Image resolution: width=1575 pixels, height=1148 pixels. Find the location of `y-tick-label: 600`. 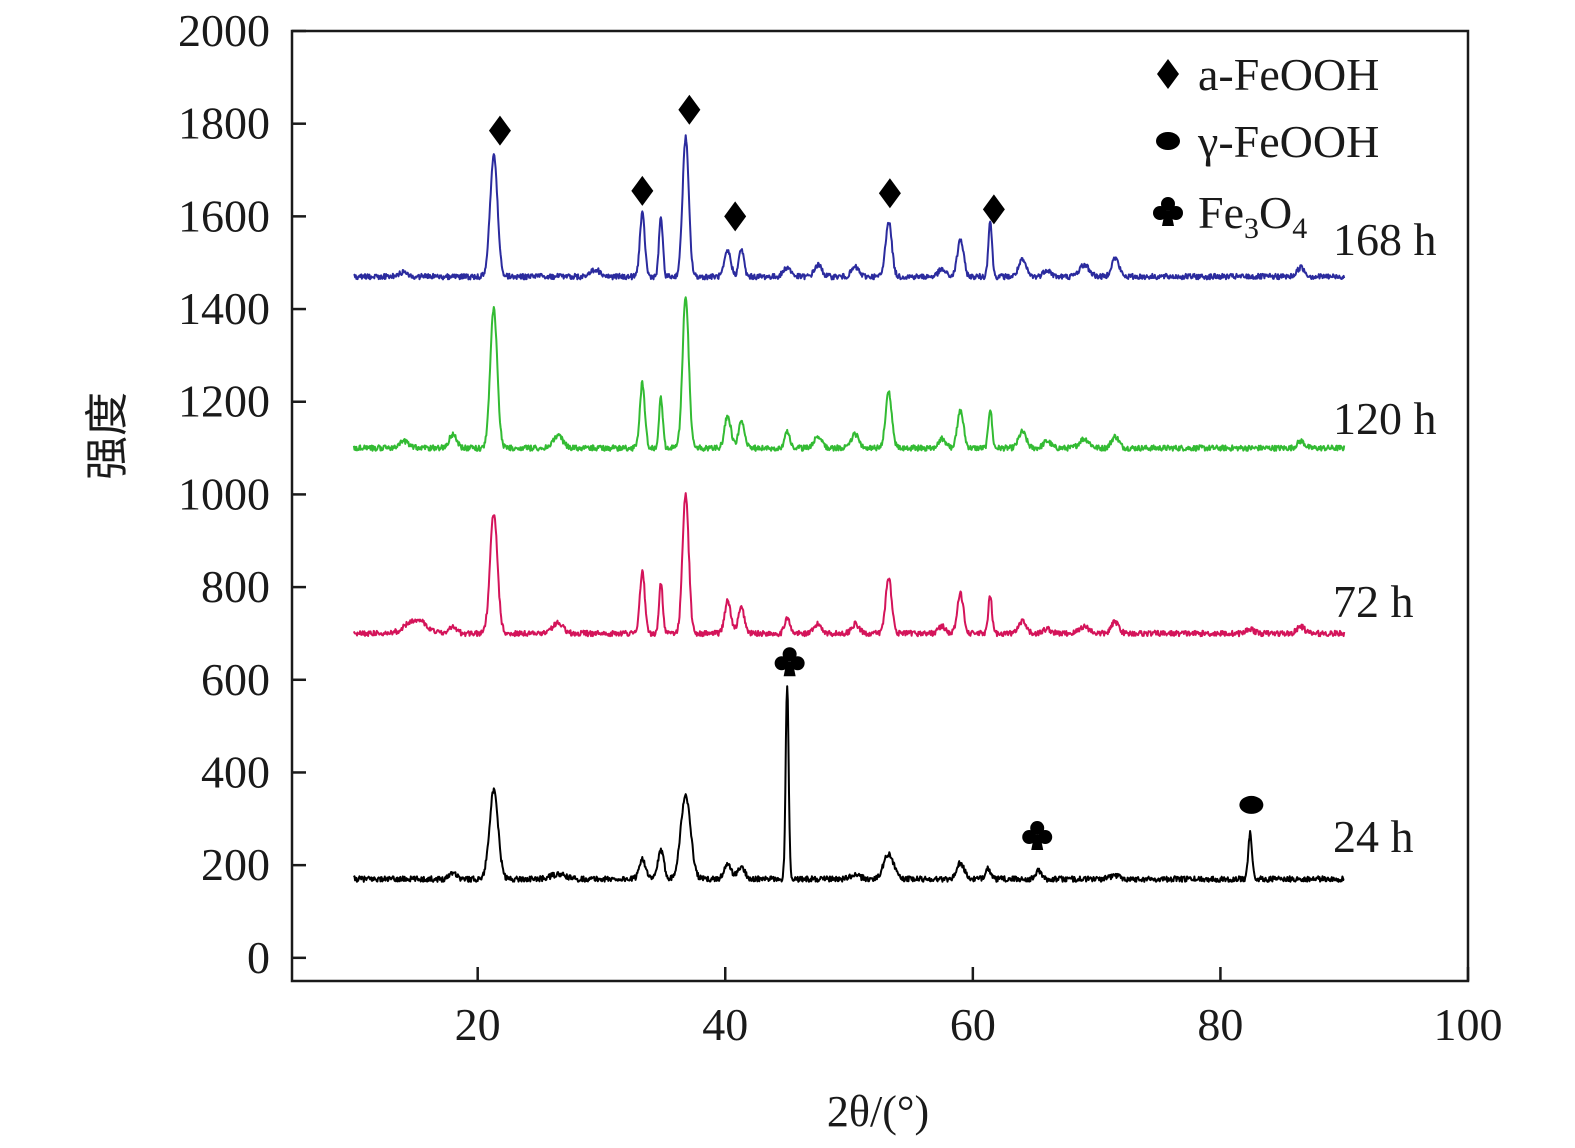

y-tick-label: 600 is located at coordinates (235, 679).